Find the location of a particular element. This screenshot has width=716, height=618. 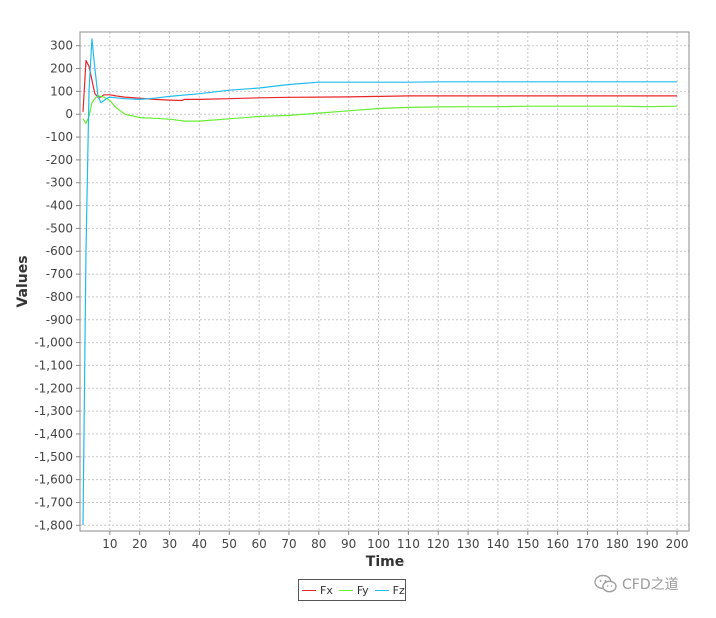

y-tick-label: -100 is located at coordinates (59, 137).